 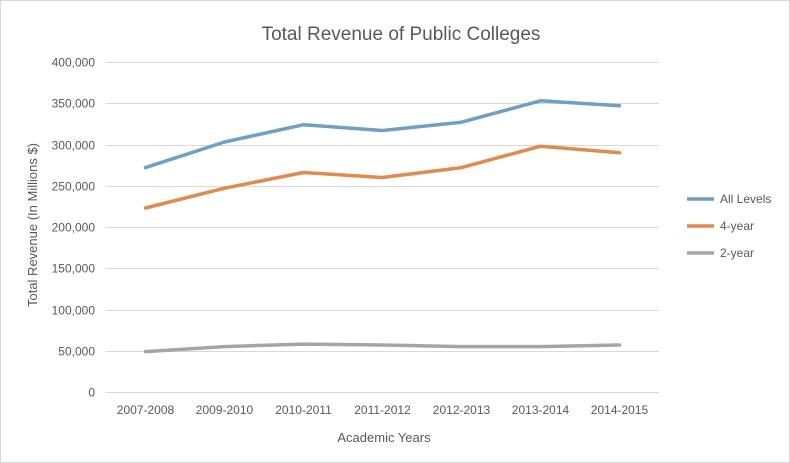 I want to click on x-axis-label: Academic Years, so click(x=384, y=437).